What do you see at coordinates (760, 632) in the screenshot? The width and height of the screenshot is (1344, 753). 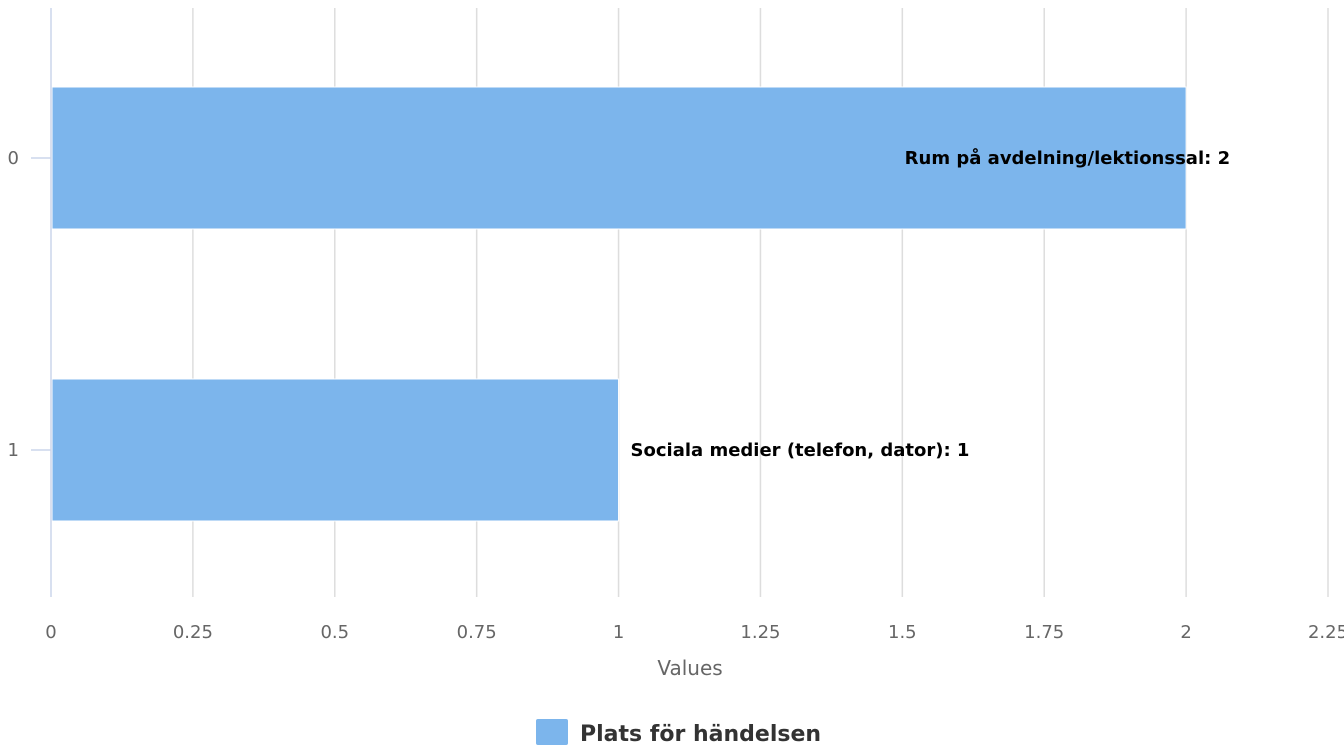 I see `x-tick-label: 1.25` at bounding box center [760, 632].